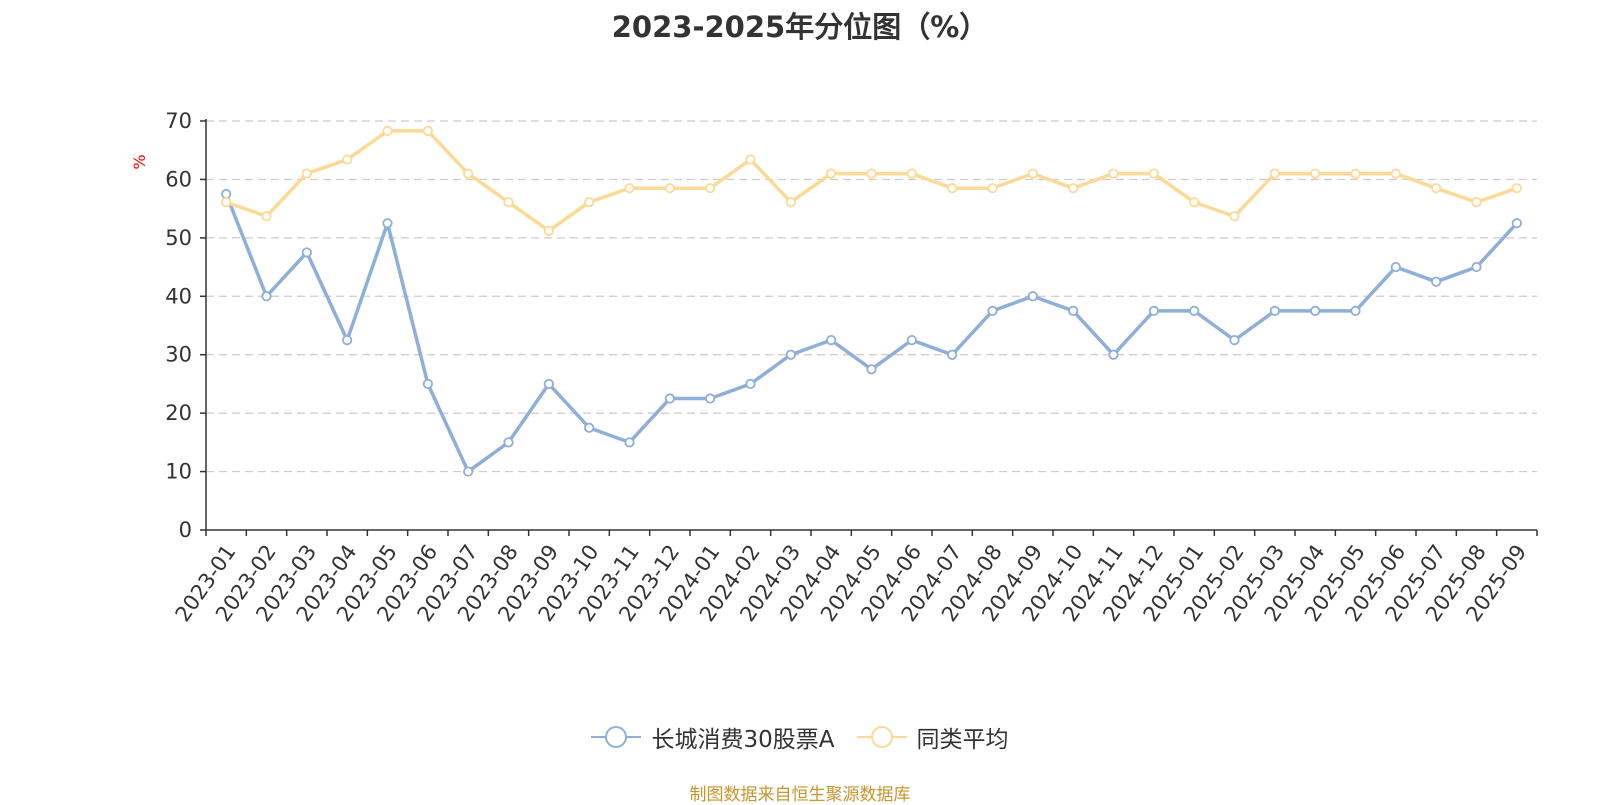 This screenshot has height=805, width=1600. I want to click on legend-item-series-a: 长城消费30股票A, so click(713, 737).